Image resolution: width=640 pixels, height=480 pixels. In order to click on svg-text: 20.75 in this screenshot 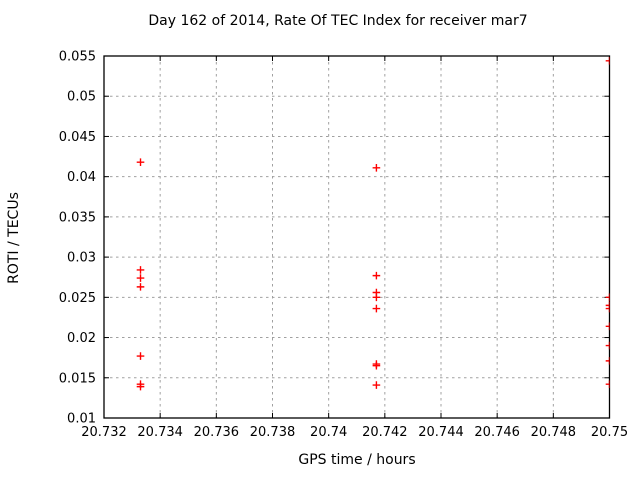, I will do `click(609, 432)`.